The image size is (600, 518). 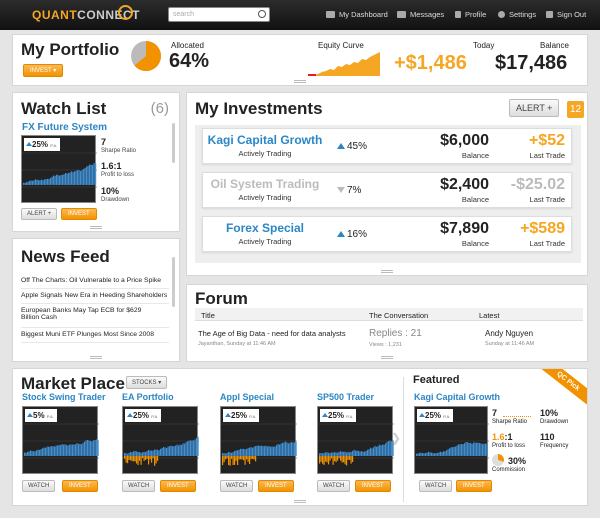 What do you see at coordinates (436, 380) in the screenshot?
I see `featured-title: Featured` at bounding box center [436, 380].